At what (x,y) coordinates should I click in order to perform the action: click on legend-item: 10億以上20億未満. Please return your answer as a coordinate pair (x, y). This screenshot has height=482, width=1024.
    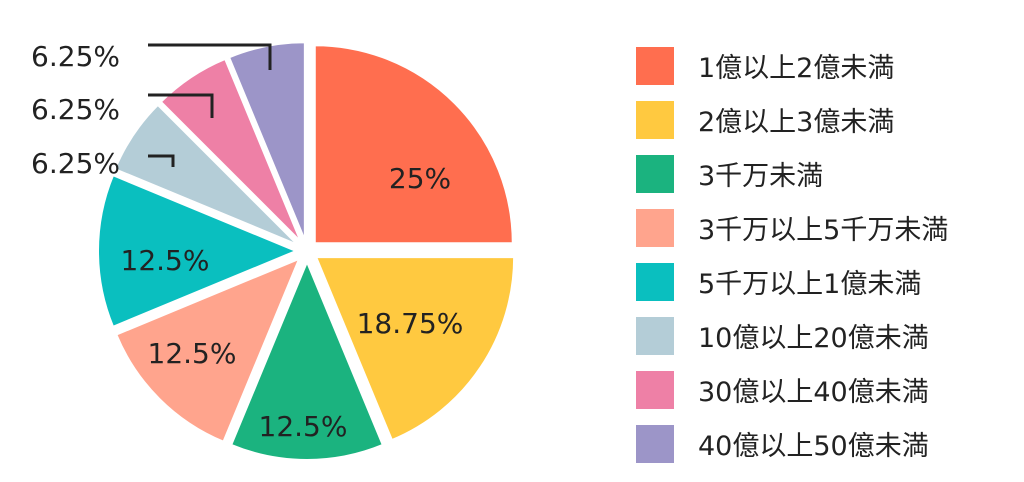
    Looking at the image, I should click on (826, 335).